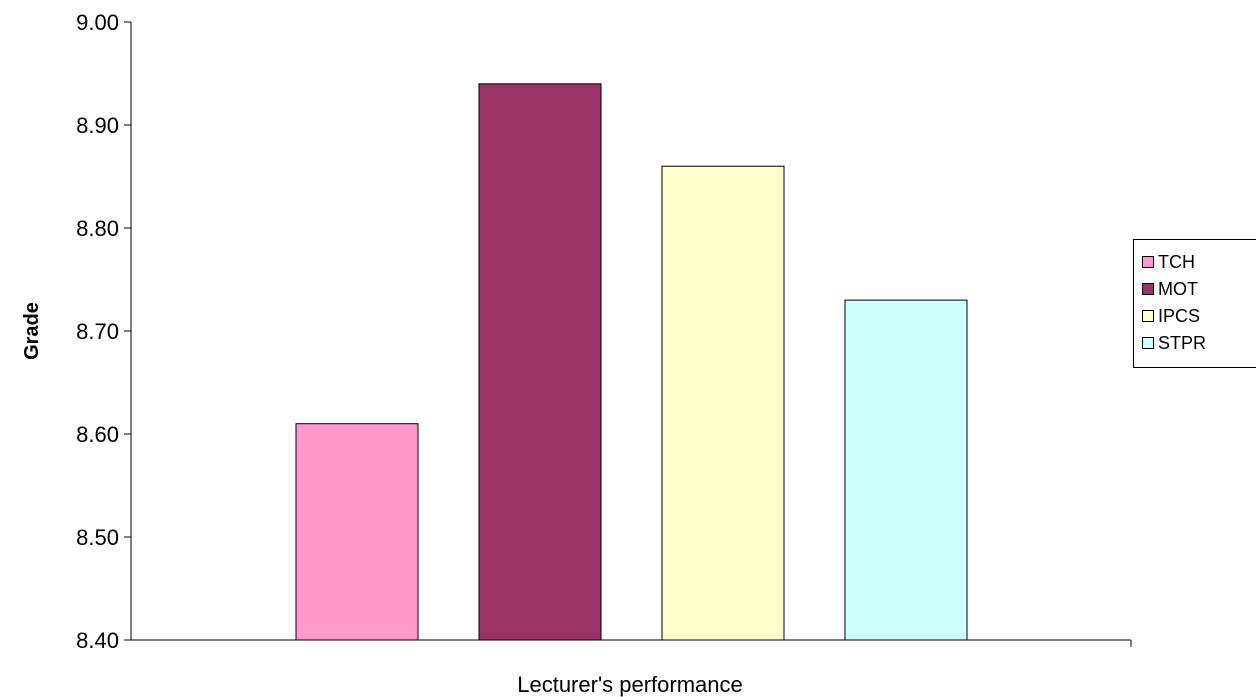 The height and width of the screenshot is (697, 1256). I want to click on y-axis-label: Grade, so click(32, 331).